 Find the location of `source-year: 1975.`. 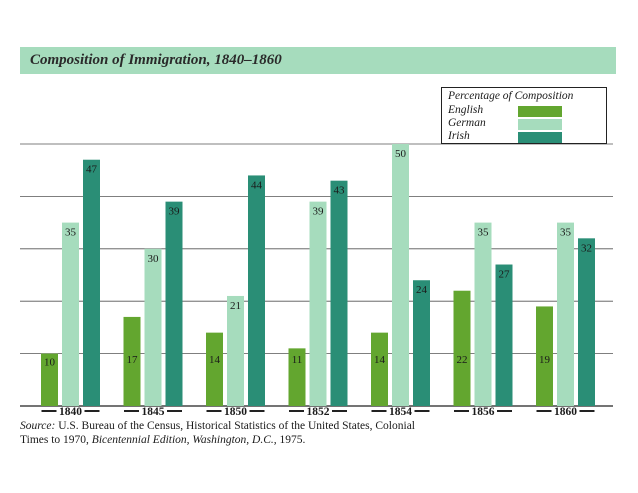

source-year: 1975. is located at coordinates (291, 440).